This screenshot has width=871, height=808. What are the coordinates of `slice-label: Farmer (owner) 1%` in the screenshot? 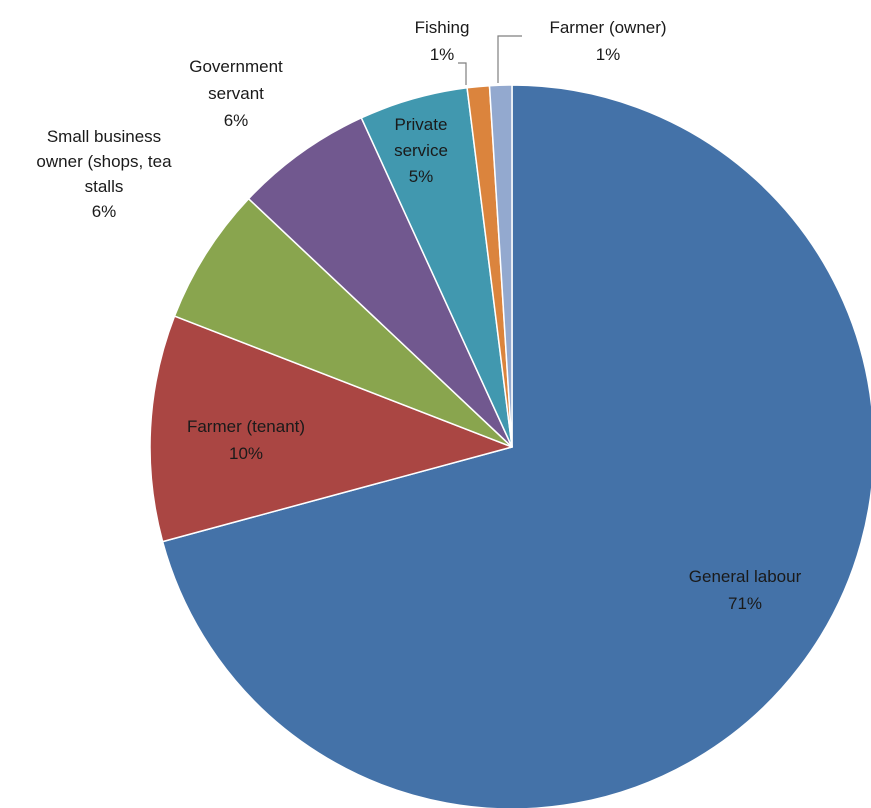 It's located at (607, 41).